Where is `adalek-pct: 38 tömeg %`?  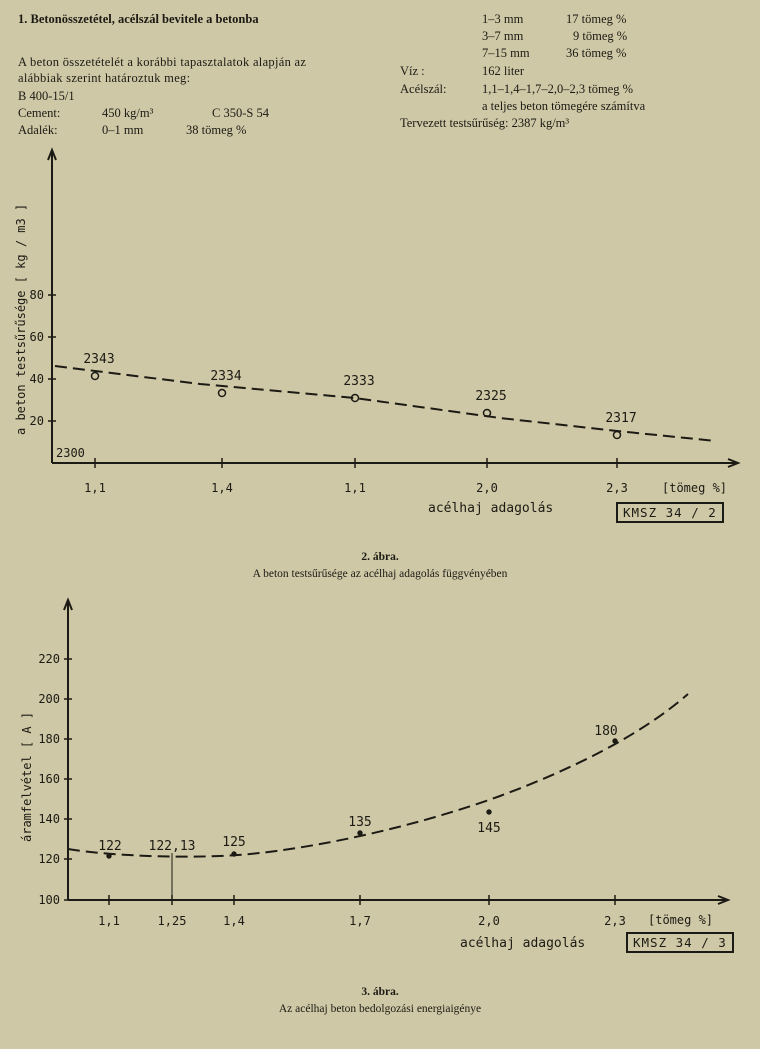
adalek-pct: 38 tömeg % is located at coordinates (216, 130).